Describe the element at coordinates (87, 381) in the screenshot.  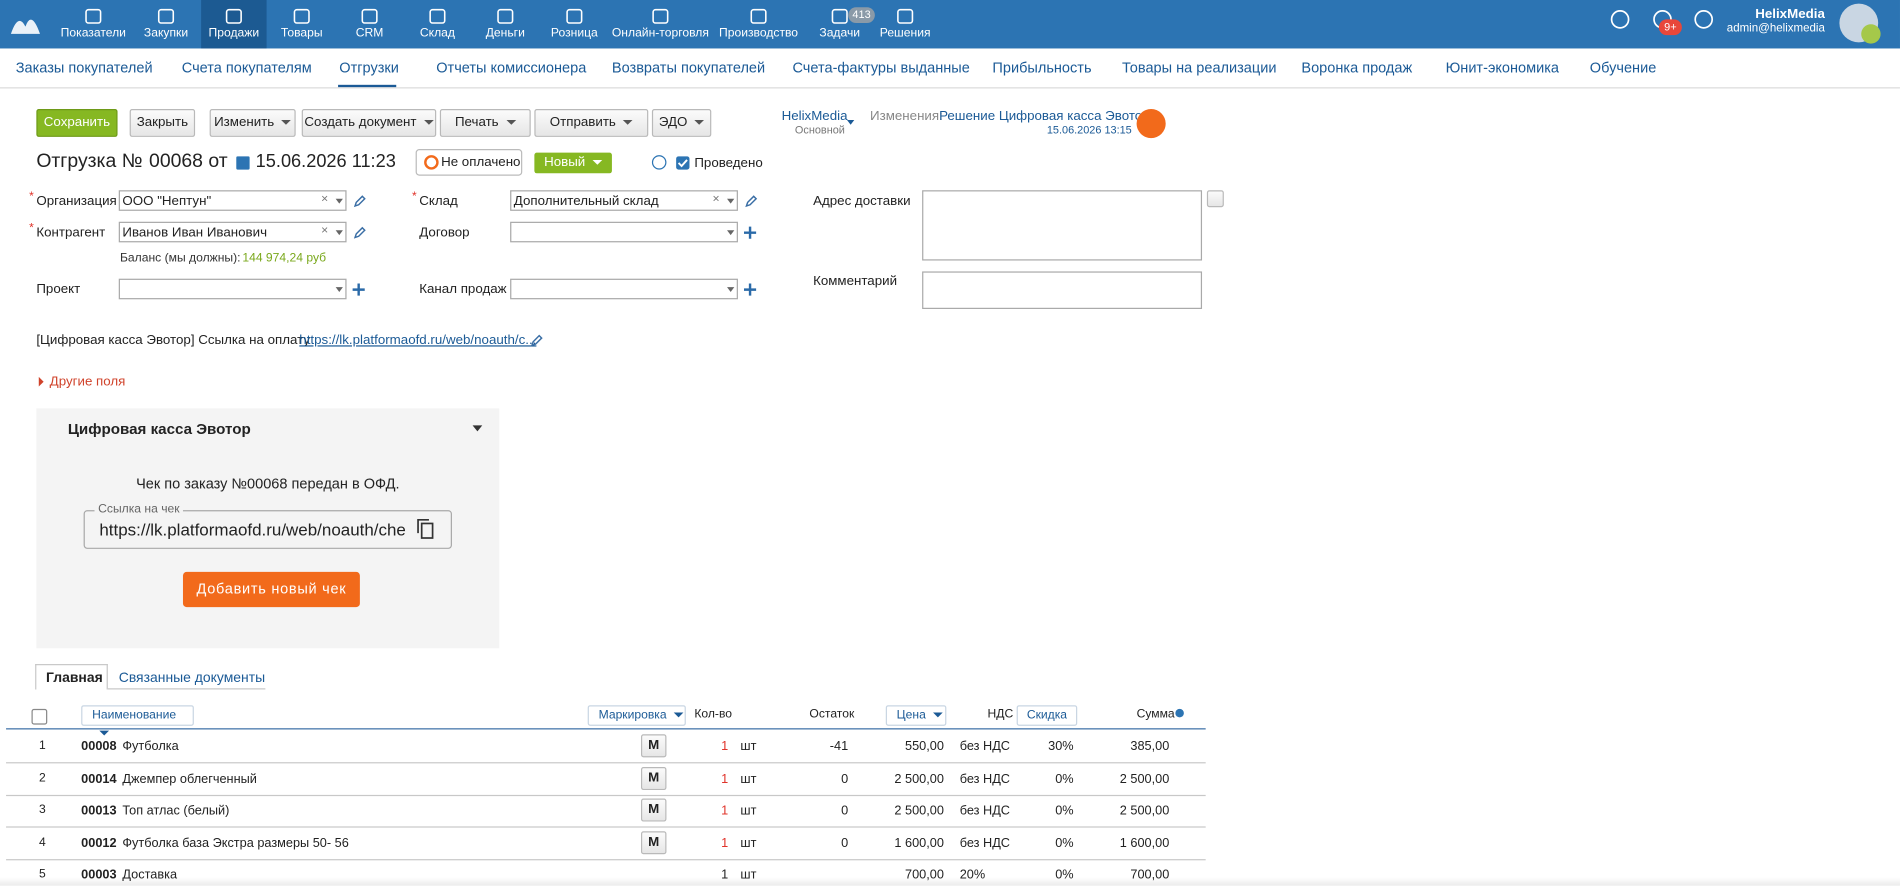
I see `other-fields: Другие поля` at that location.